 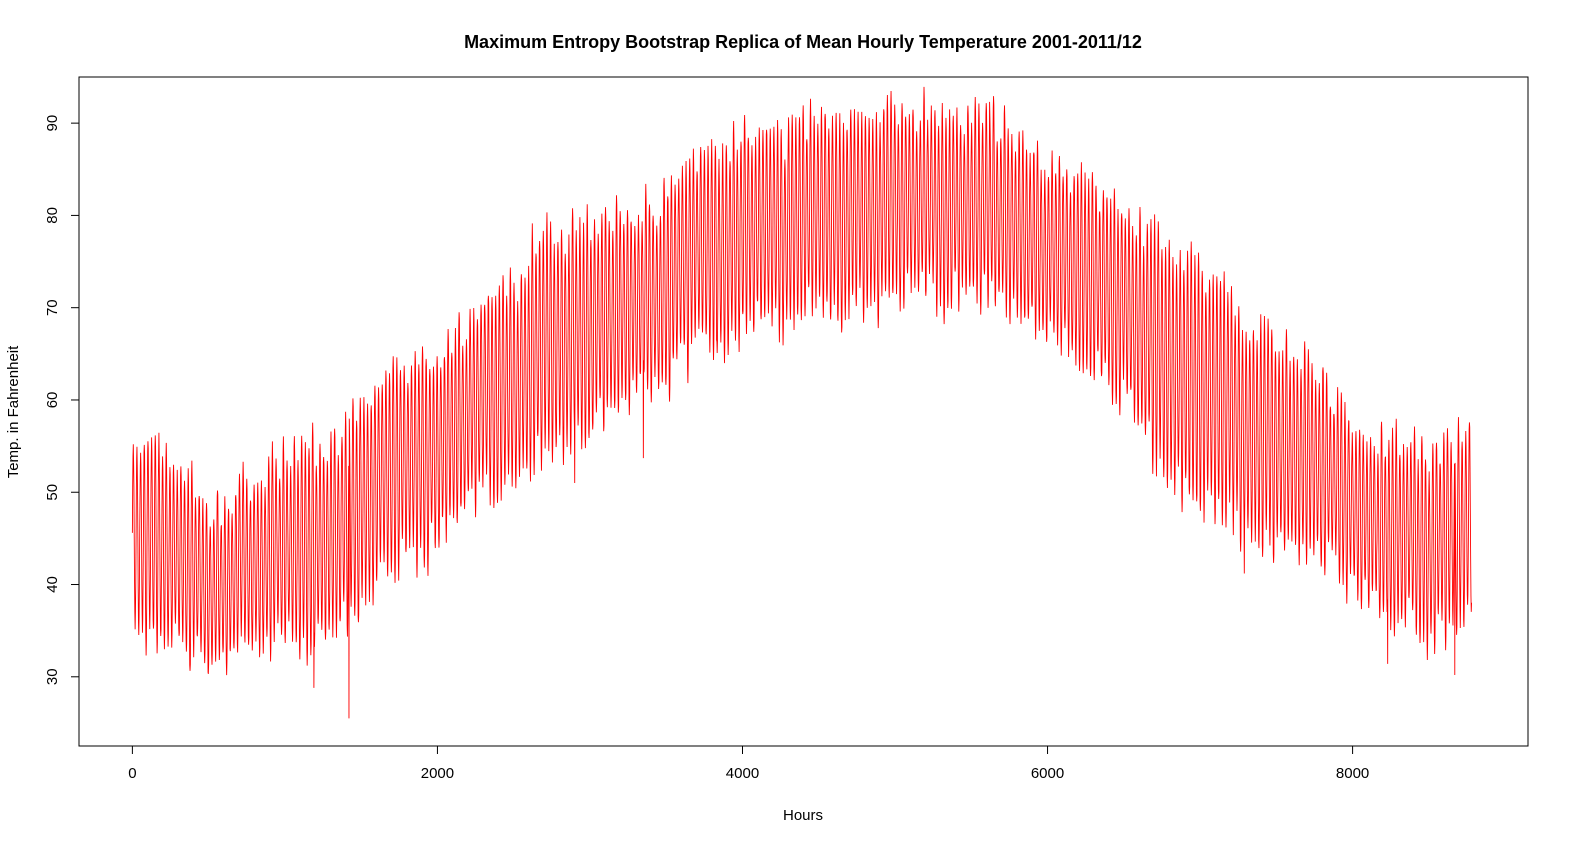 What do you see at coordinates (1352, 773) in the screenshot?
I see `x-tick-label: 8000` at bounding box center [1352, 773].